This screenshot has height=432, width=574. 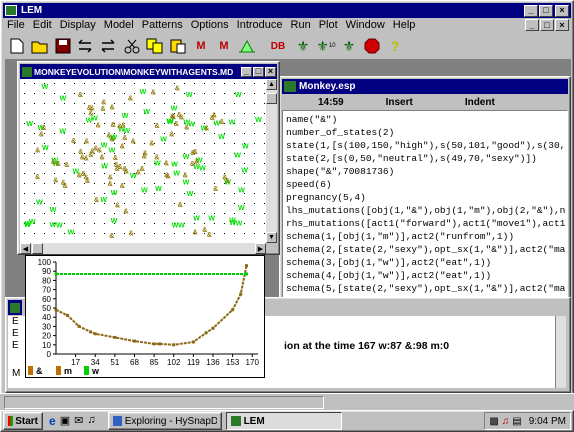 What do you see at coordinates (287, 10) in the screenshot?
I see `app-title-bar: LEM _ □ ×` at bounding box center [287, 10].